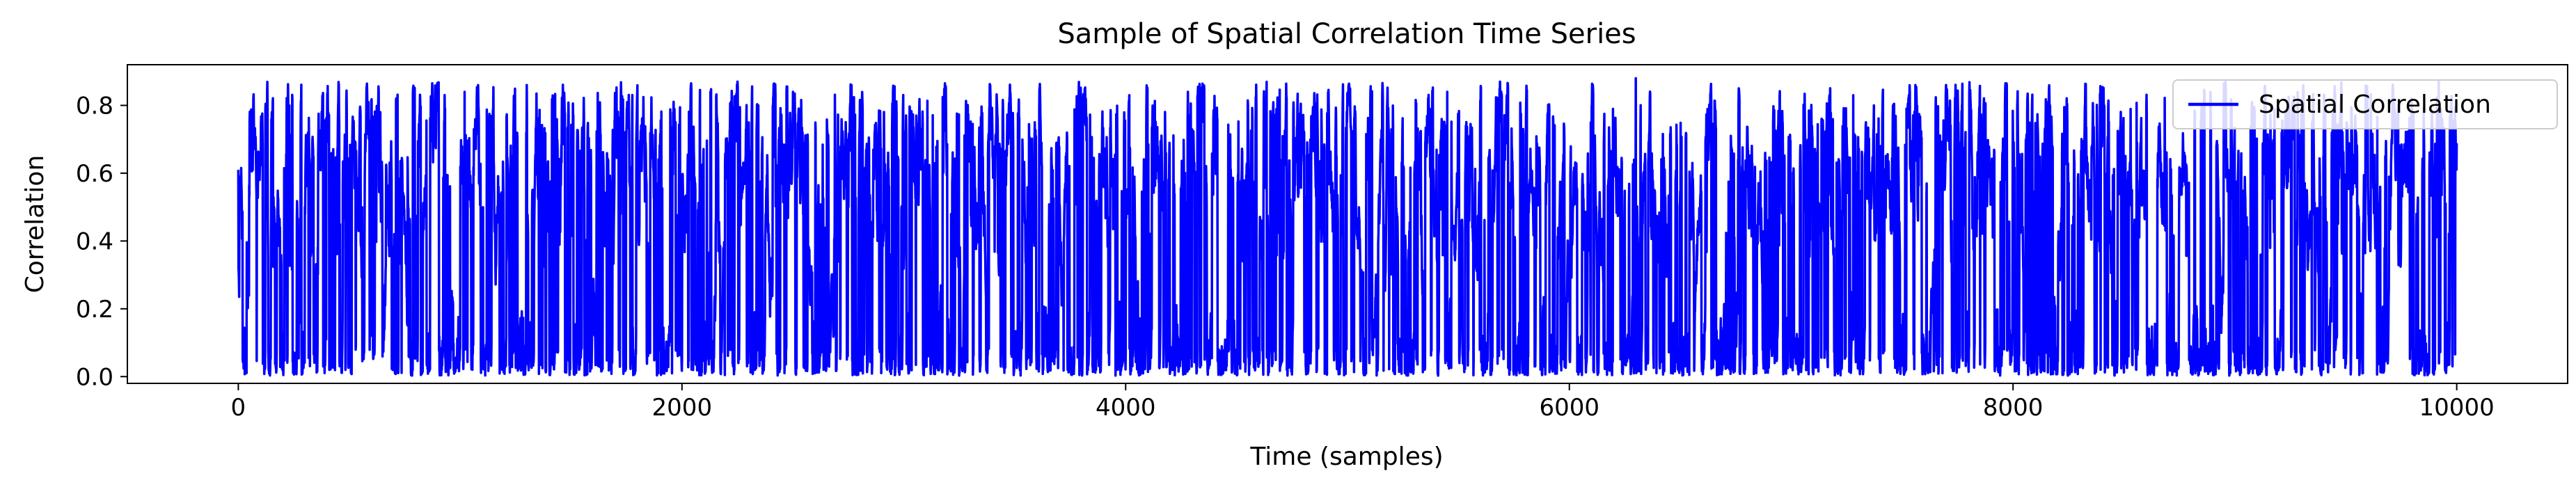  I want to click on x-tick-label: 8000, so click(2013, 408).